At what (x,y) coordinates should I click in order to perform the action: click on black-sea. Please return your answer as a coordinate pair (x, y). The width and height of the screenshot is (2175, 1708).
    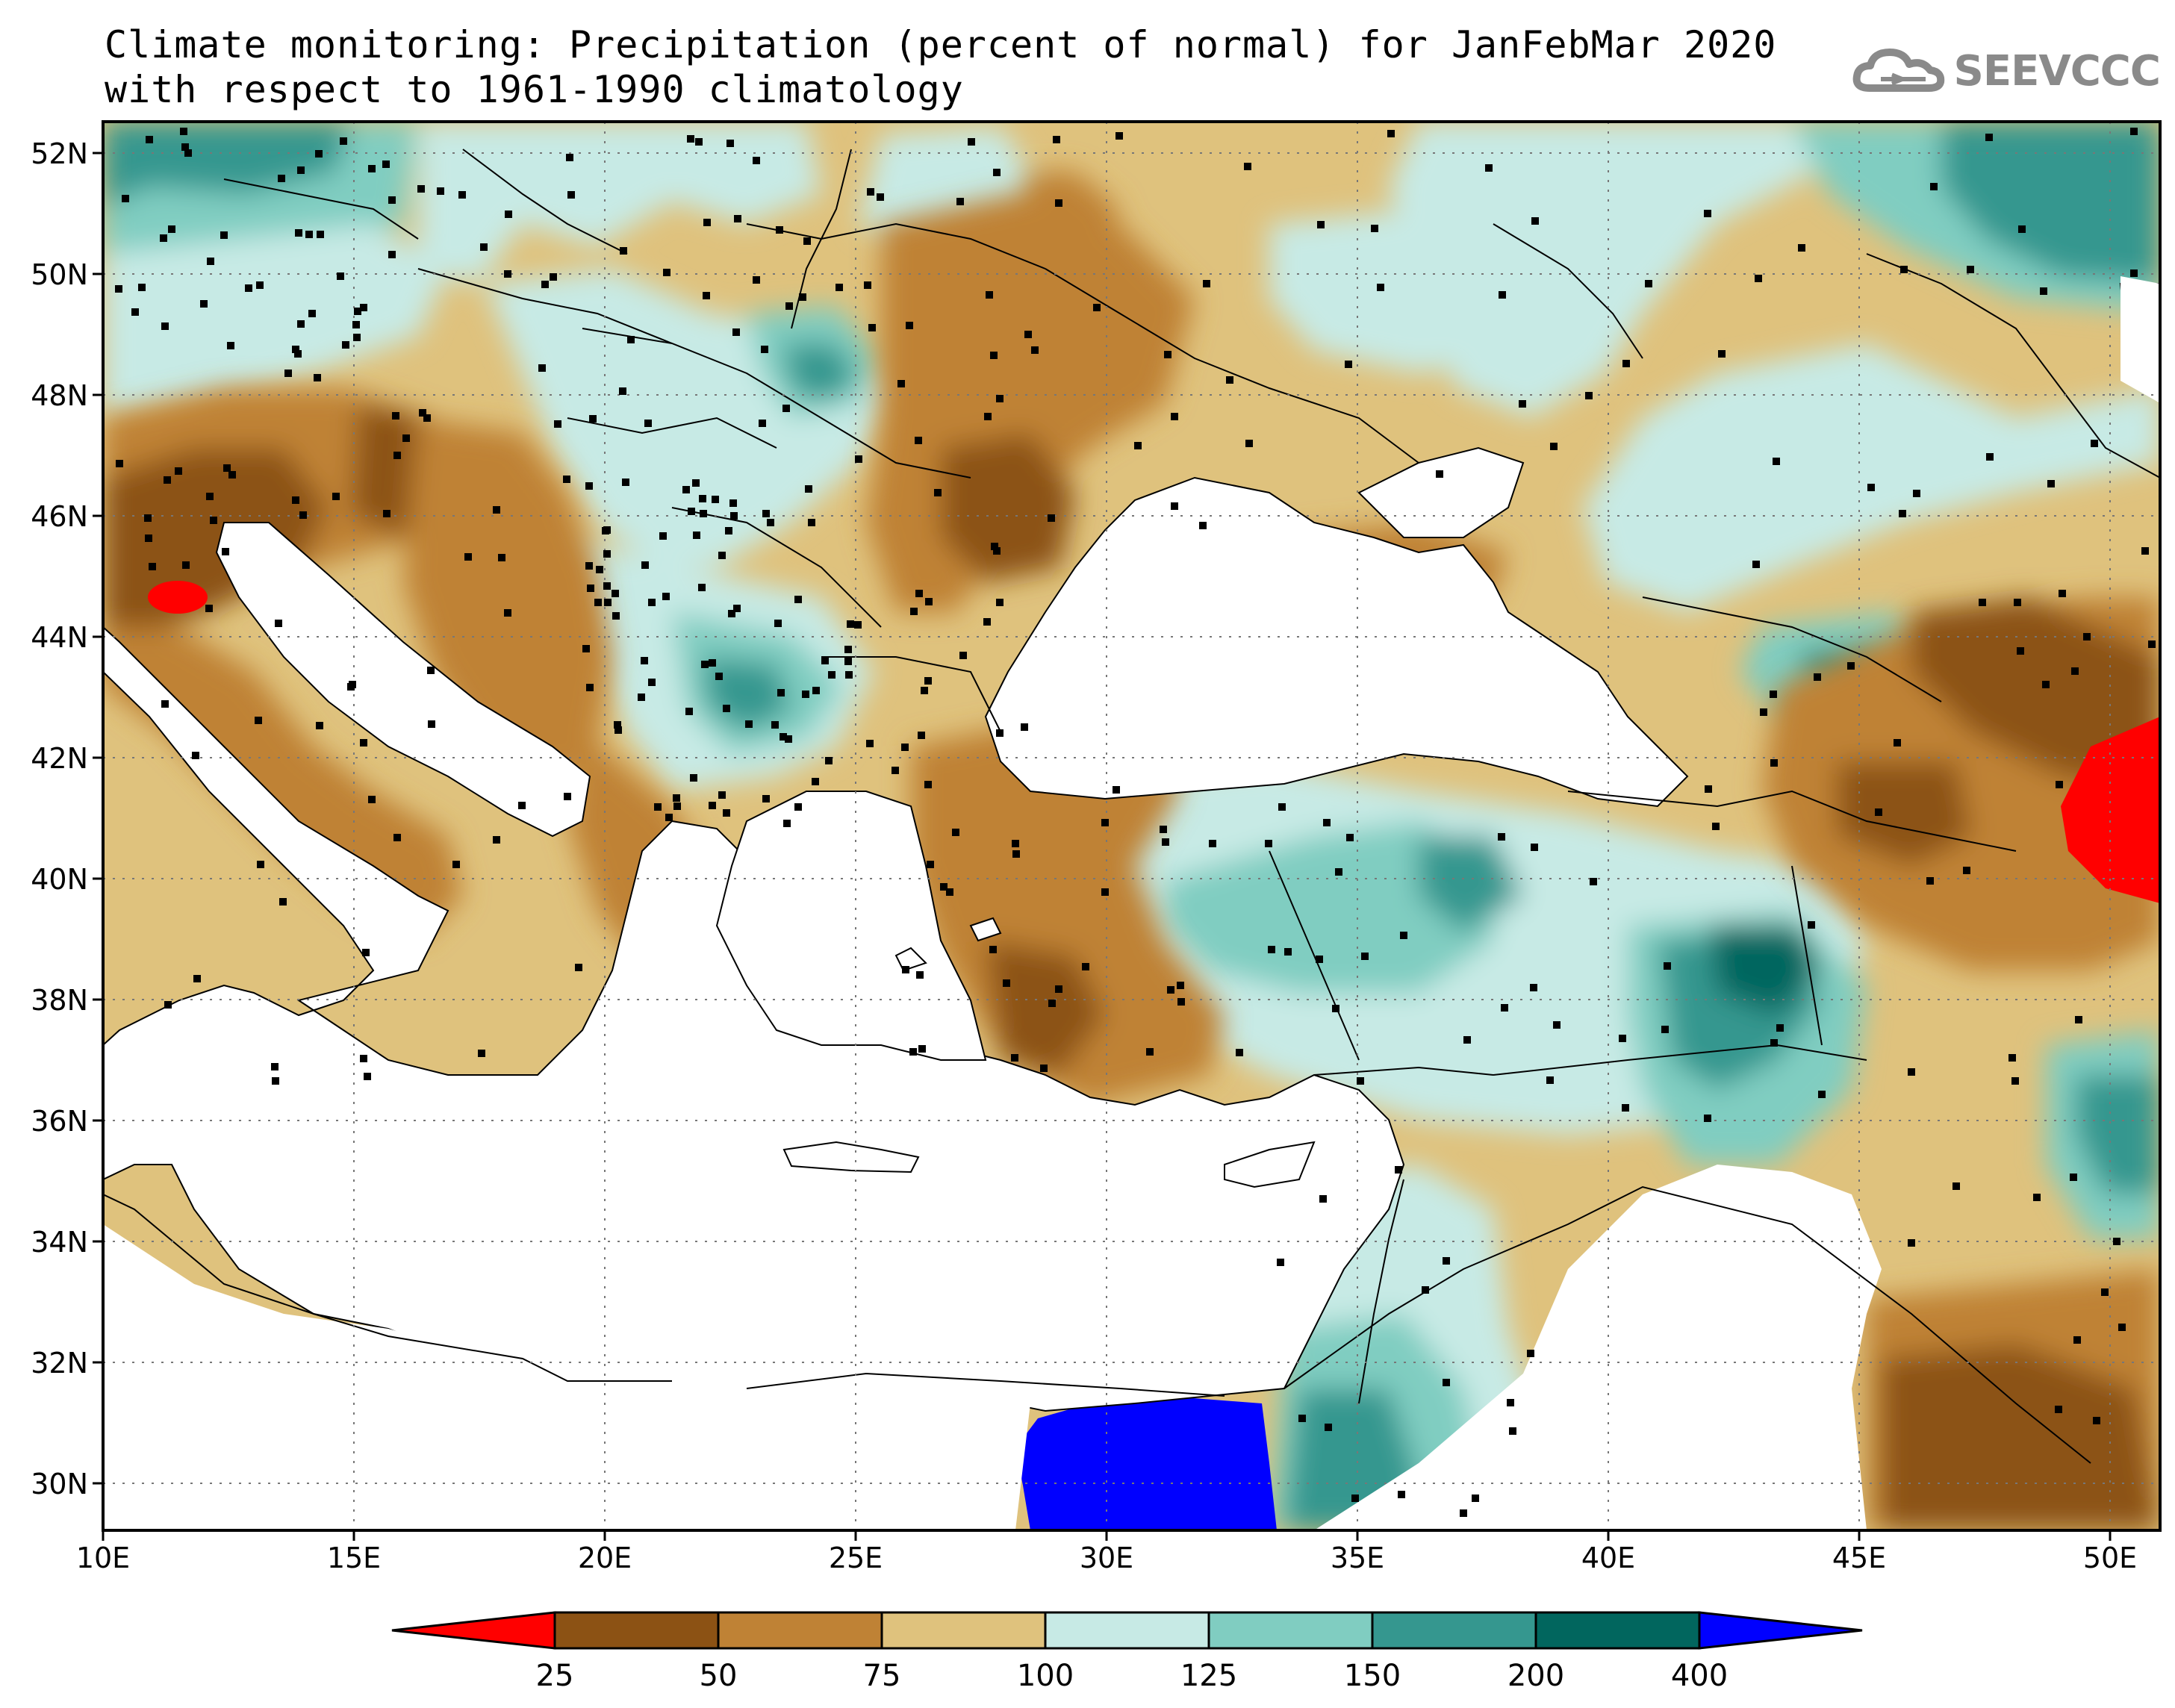
    Looking at the image, I should click on (1336, 642).